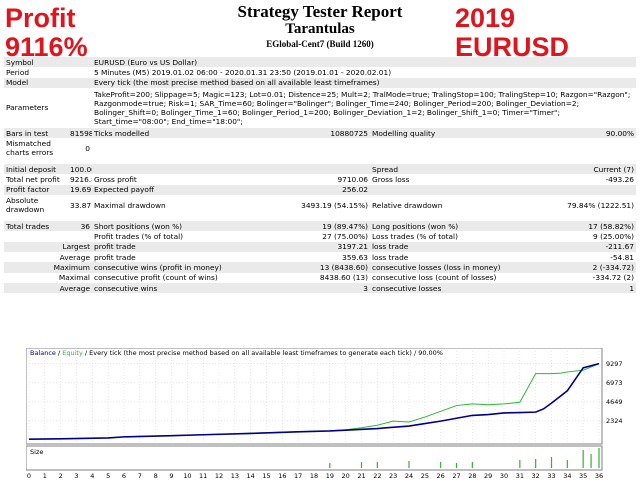  What do you see at coordinates (320, 11) in the screenshot?
I see `report-title: Strategy Tester Report` at bounding box center [320, 11].